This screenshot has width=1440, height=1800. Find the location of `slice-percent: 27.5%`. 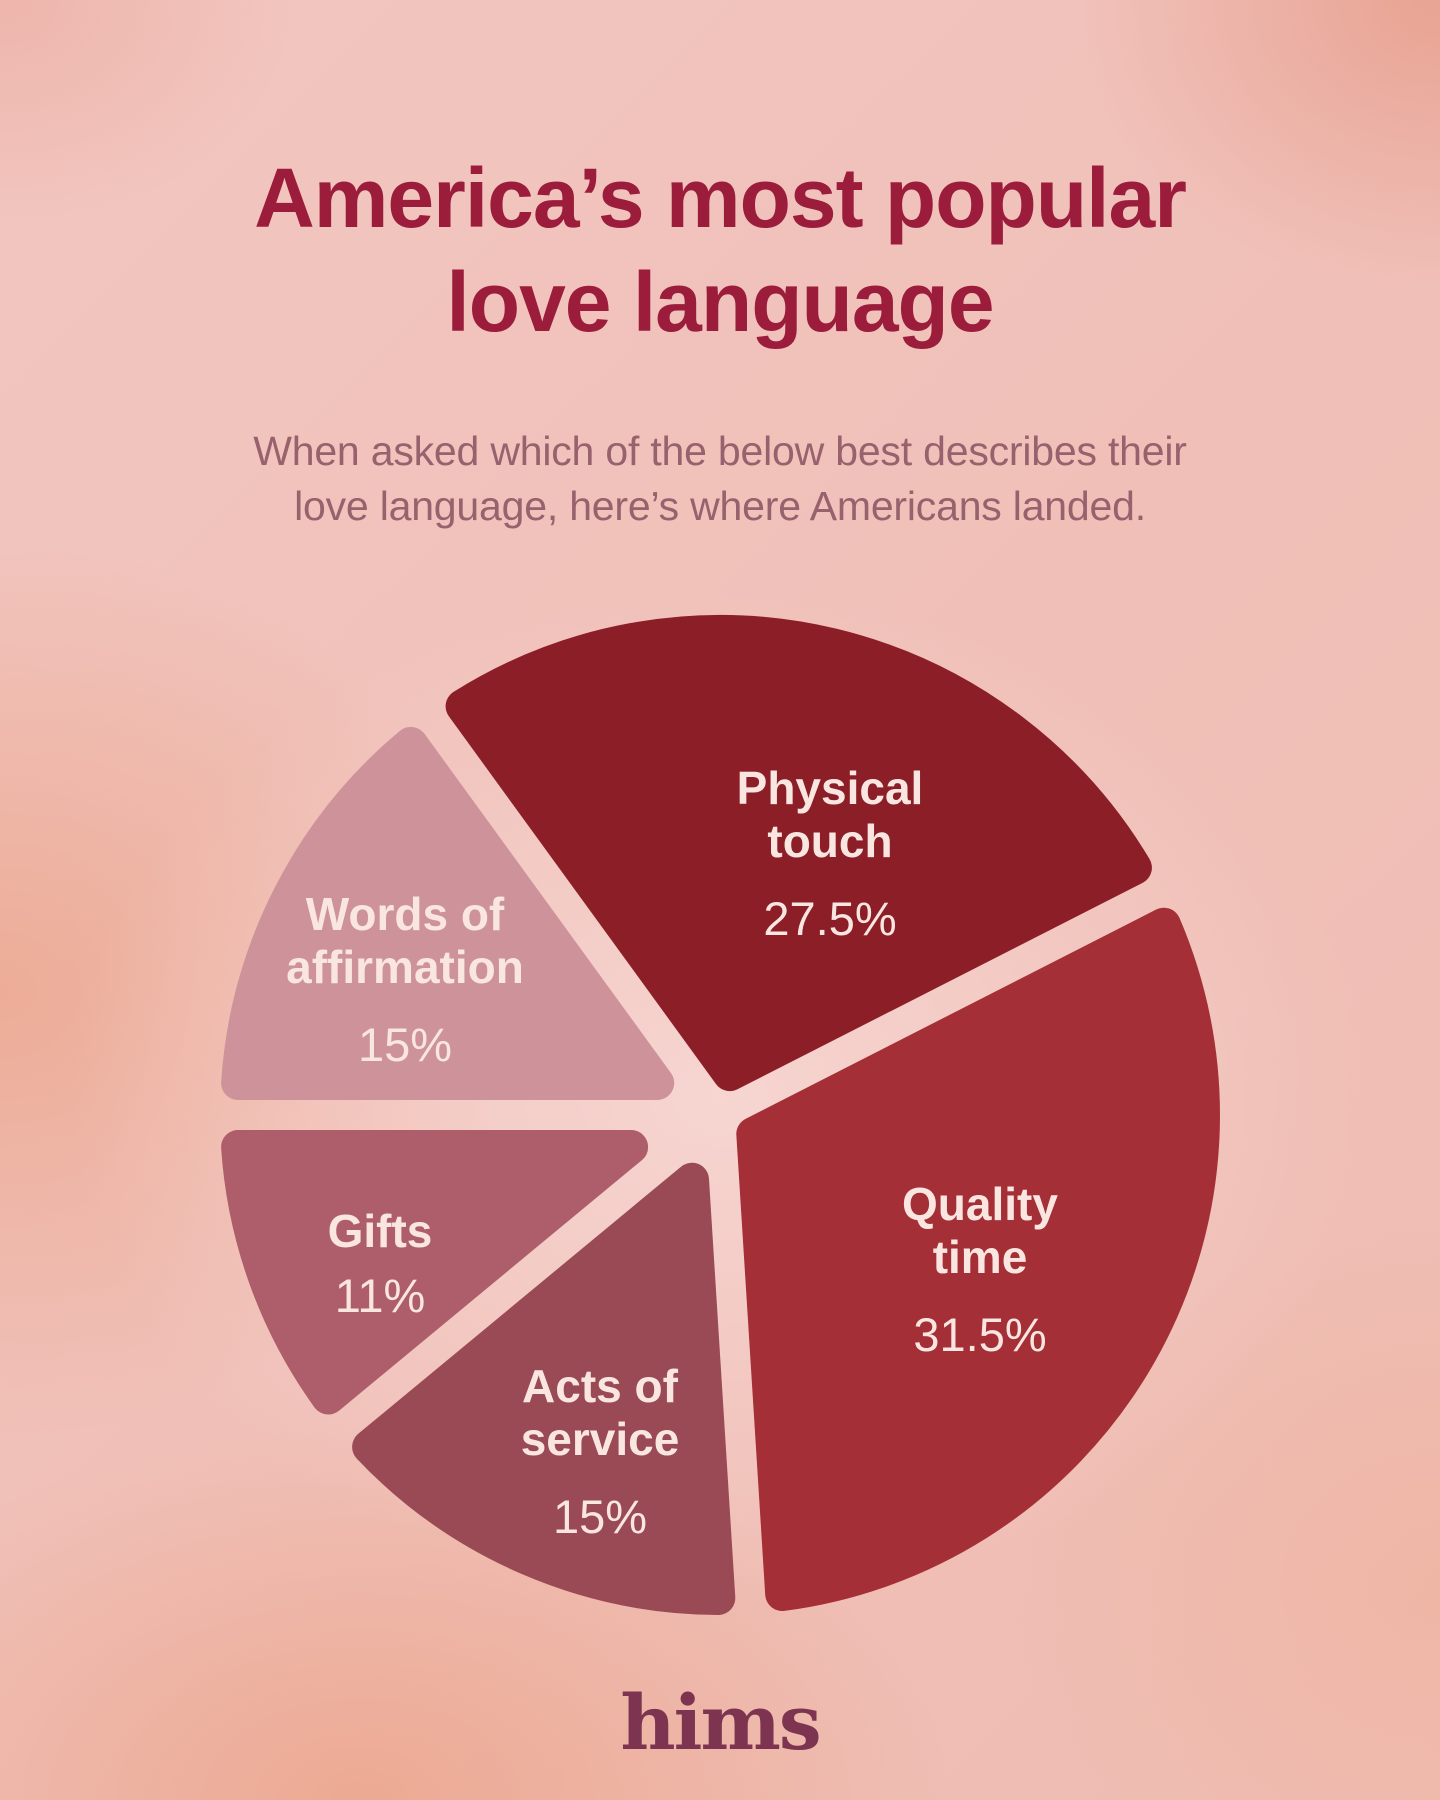

slice-percent: 27.5% is located at coordinates (830, 918).